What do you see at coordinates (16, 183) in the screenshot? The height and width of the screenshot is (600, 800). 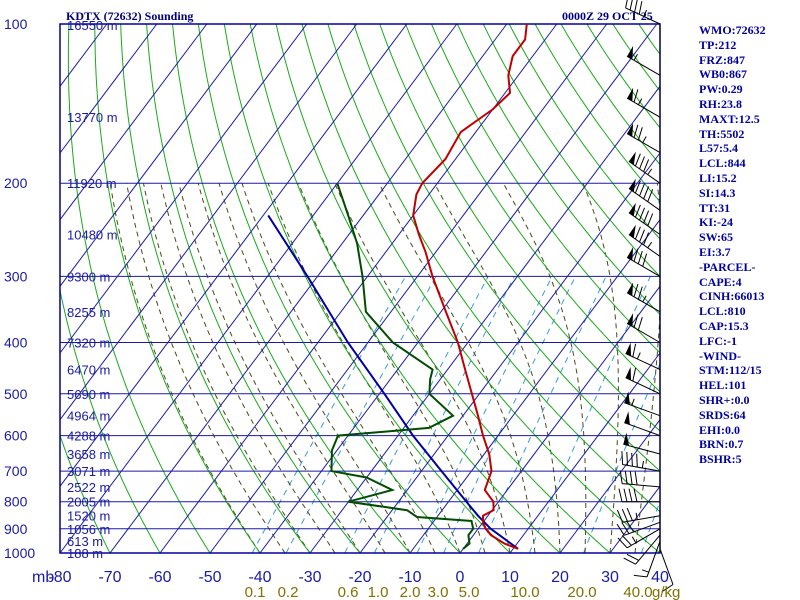 I see `pressure-tick-label: 200` at bounding box center [16, 183].